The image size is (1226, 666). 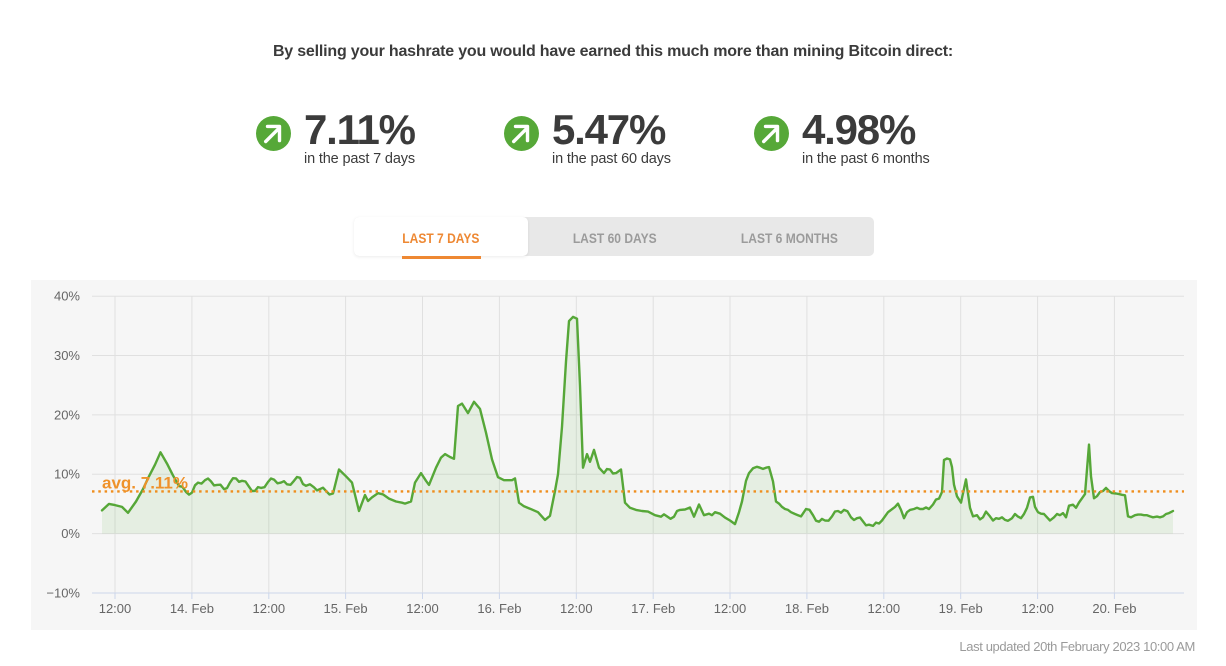 I want to click on svg-text: avg. 7.11%, so click(x=145, y=483).